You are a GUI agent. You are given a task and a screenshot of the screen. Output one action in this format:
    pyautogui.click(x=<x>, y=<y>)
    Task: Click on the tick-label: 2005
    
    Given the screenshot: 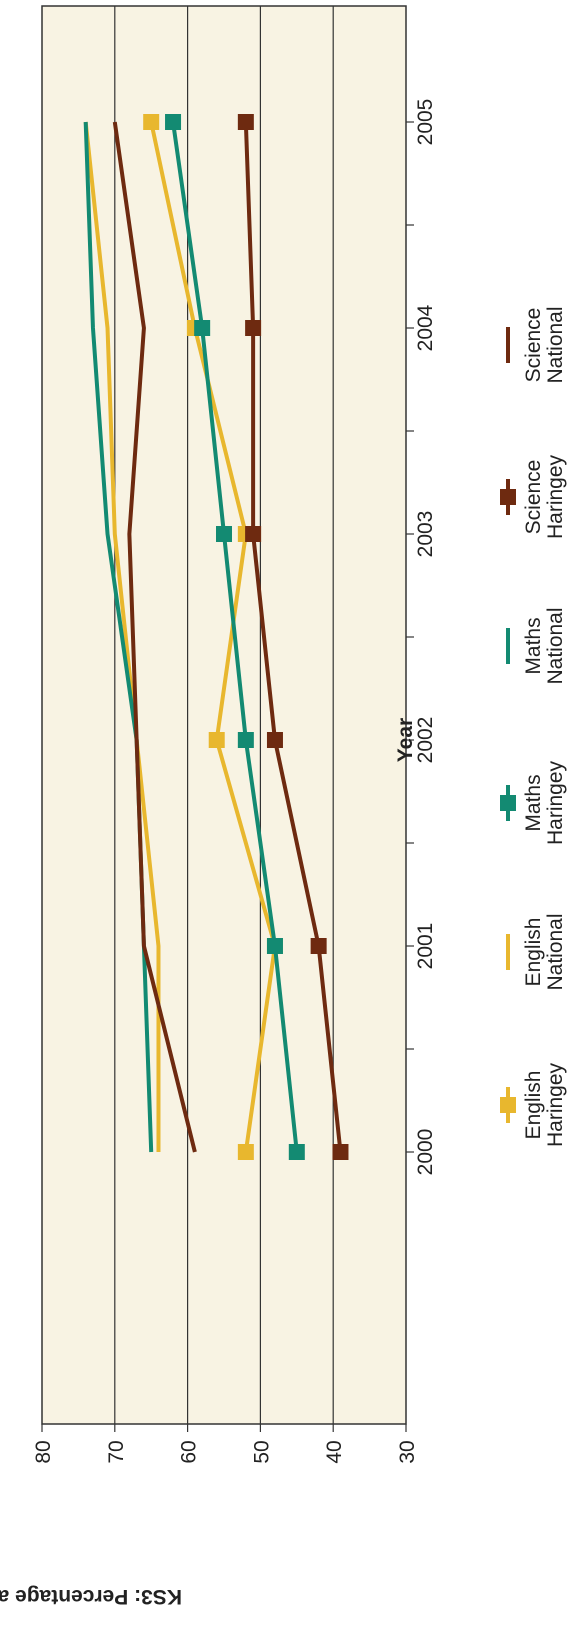 What is the action you would take?
    pyautogui.click(x=425, y=122)
    